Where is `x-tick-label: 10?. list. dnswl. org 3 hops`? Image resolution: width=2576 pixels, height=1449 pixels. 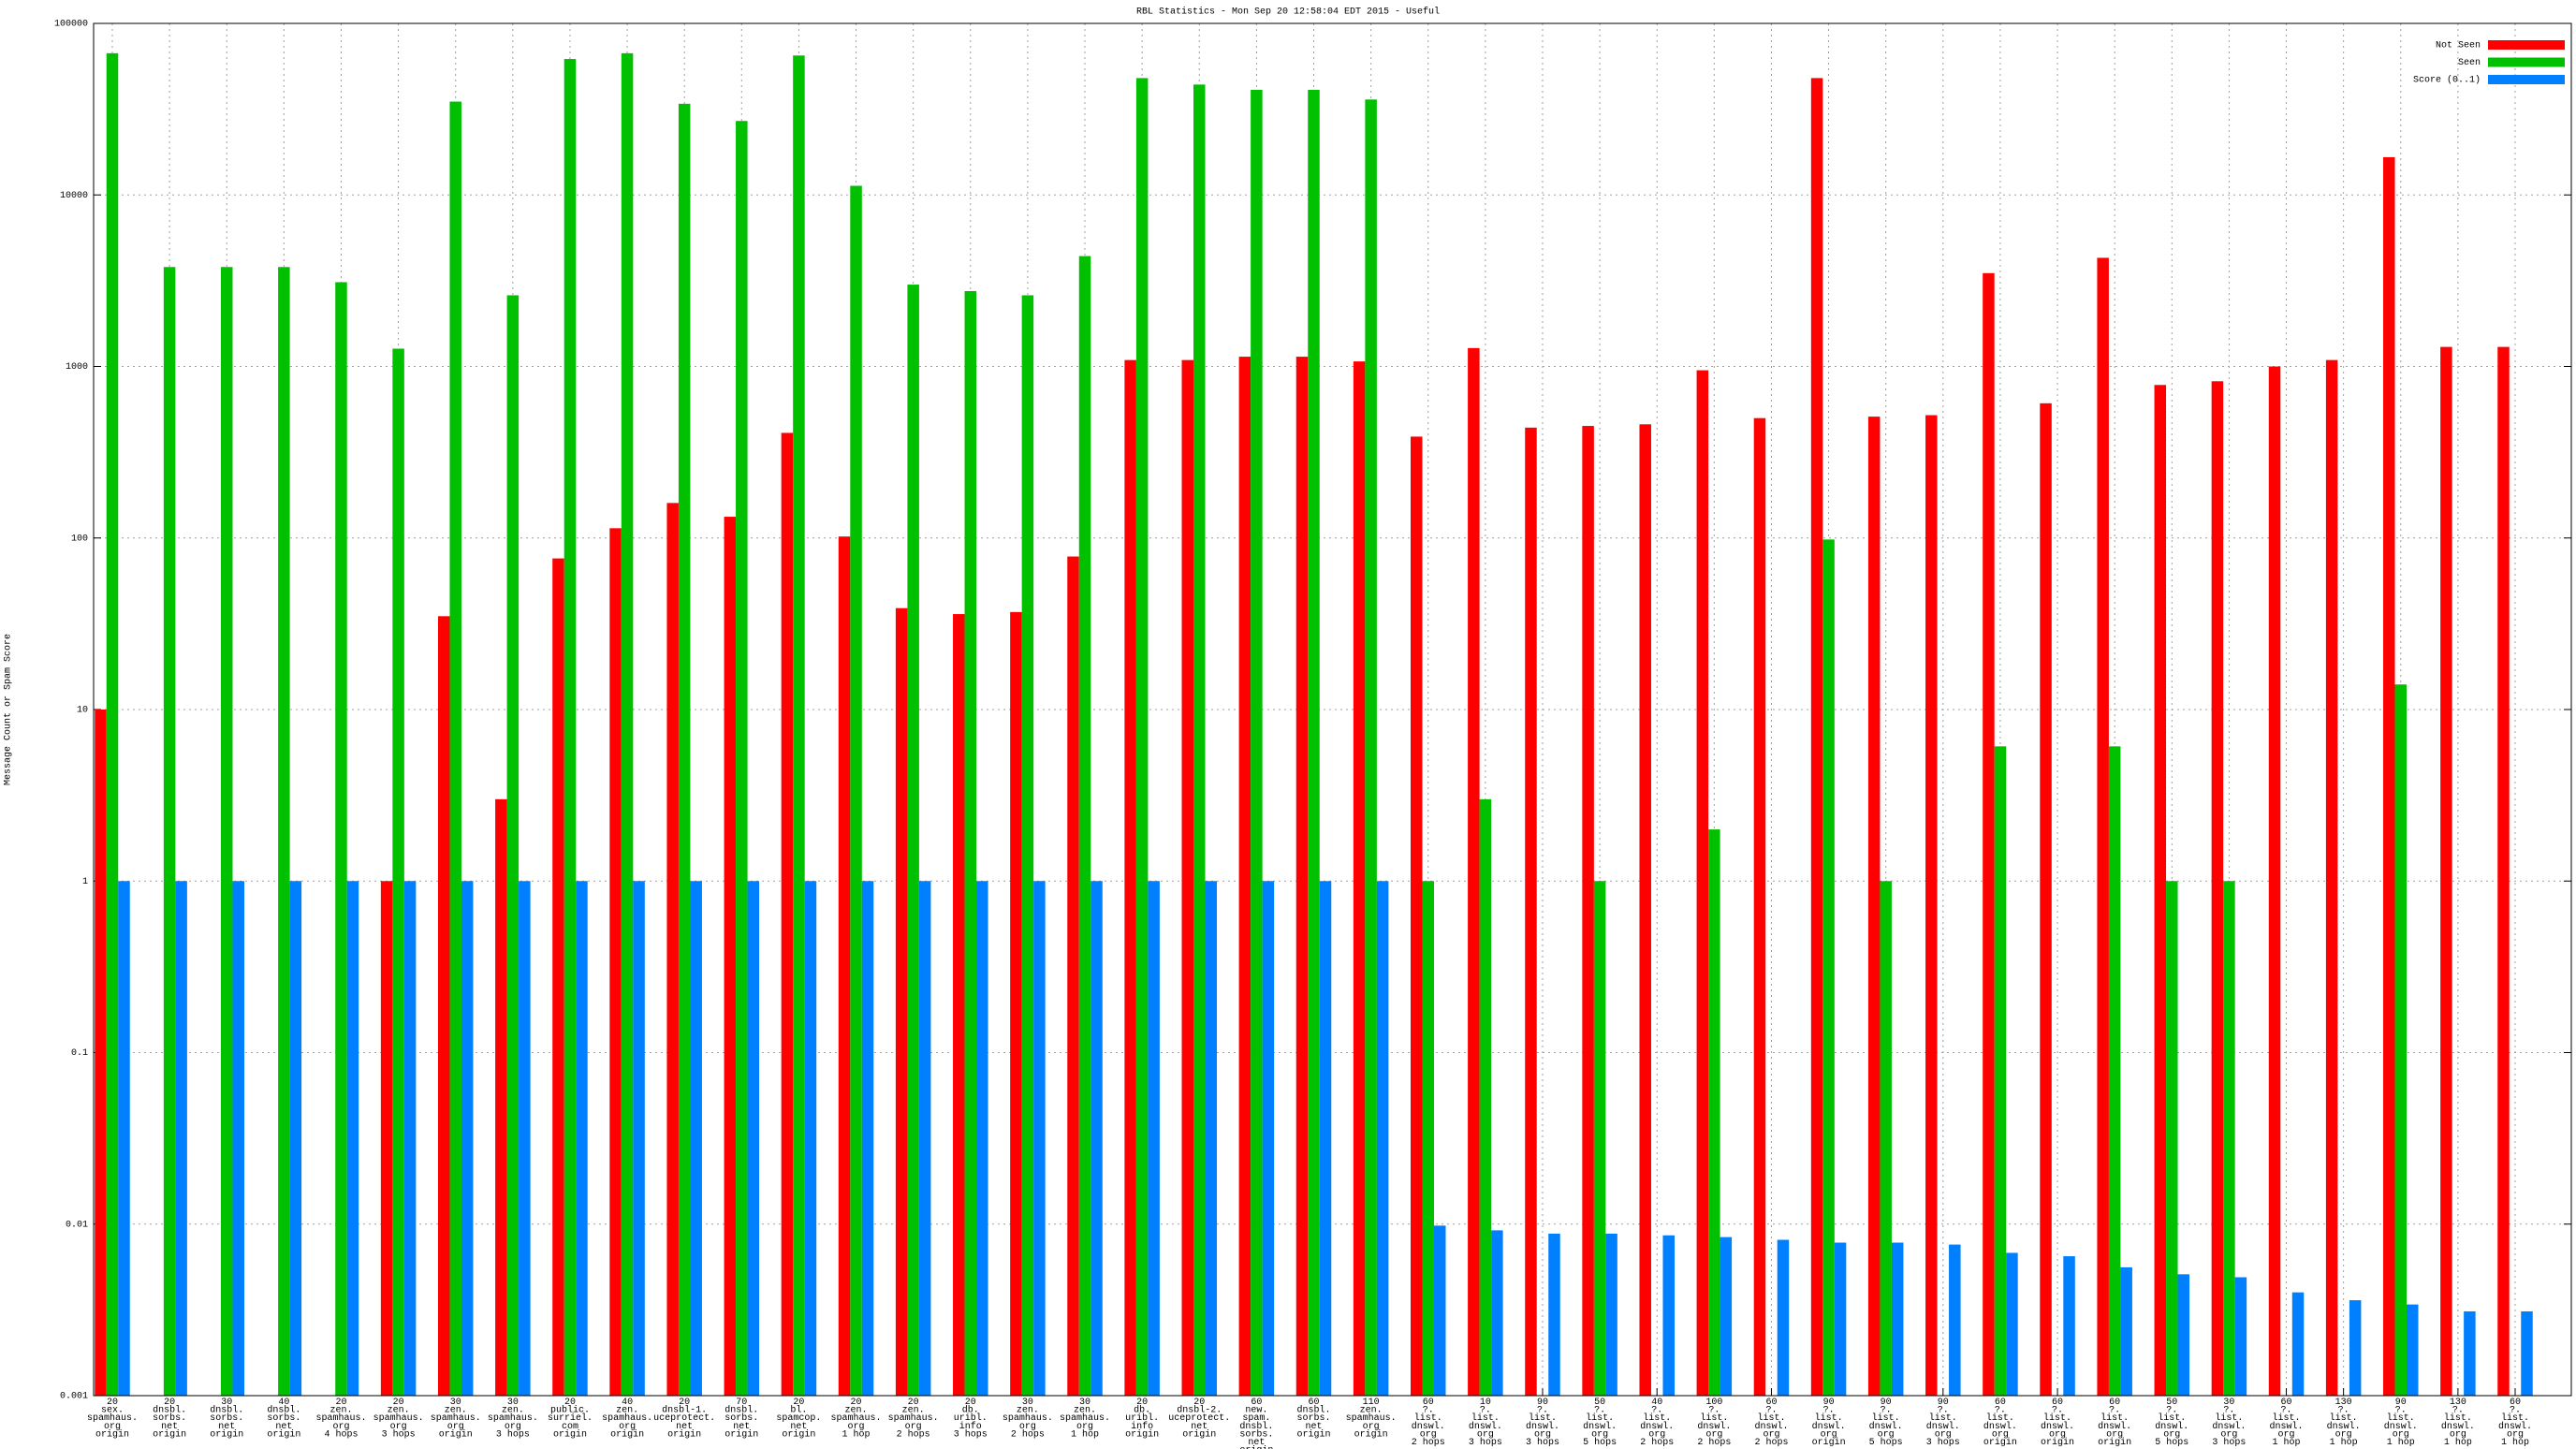 x-tick-label: 10?. list. dnswl. org 3 hops is located at coordinates (1485, 1423).